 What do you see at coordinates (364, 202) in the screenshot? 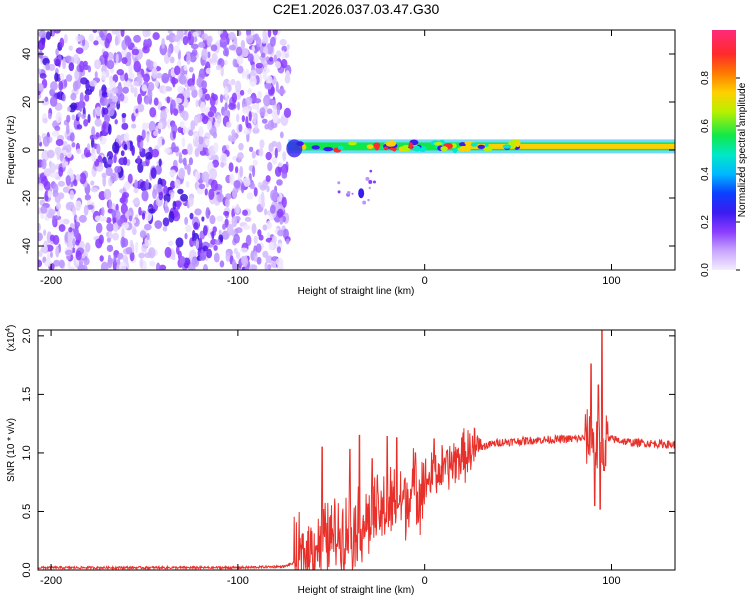
I see `spectrogram-speck` at bounding box center [364, 202].